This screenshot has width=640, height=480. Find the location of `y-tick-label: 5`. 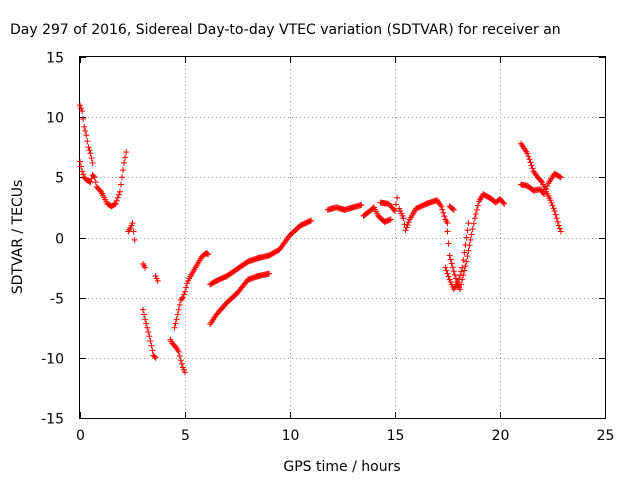

y-tick-label: 5 is located at coordinates (59, 179).